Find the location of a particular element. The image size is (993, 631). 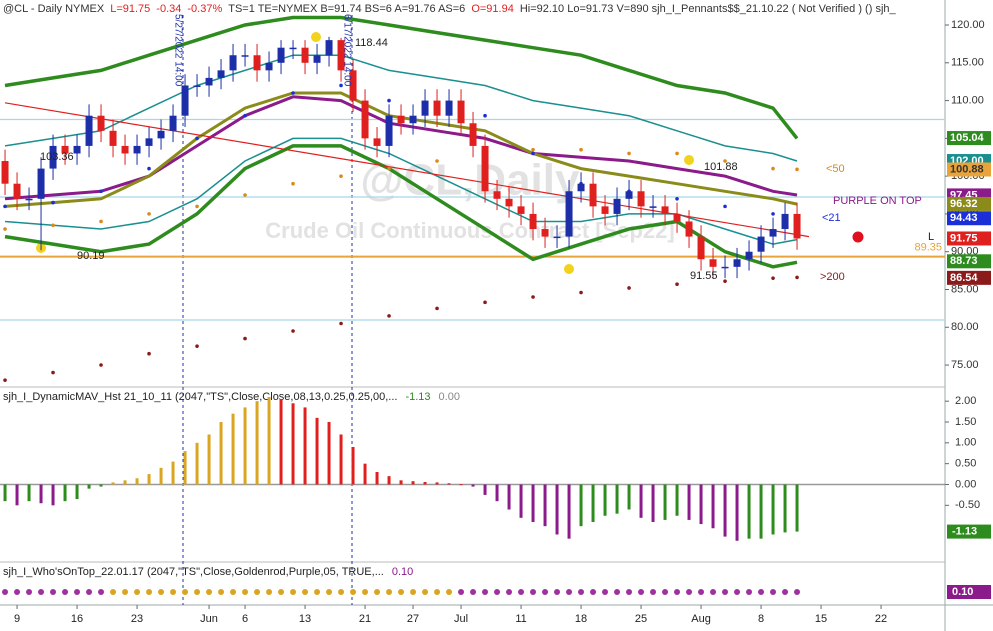

x-tick-label: 16 is located at coordinates (77, 619).